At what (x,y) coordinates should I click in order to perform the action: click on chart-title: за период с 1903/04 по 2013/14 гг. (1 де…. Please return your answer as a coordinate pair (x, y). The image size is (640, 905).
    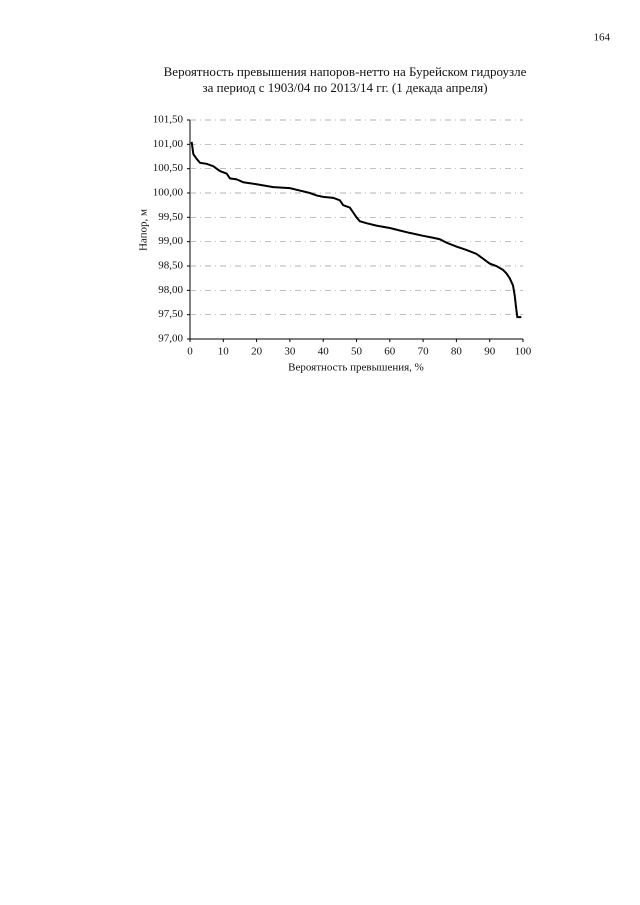
    Looking at the image, I should click on (344, 87).